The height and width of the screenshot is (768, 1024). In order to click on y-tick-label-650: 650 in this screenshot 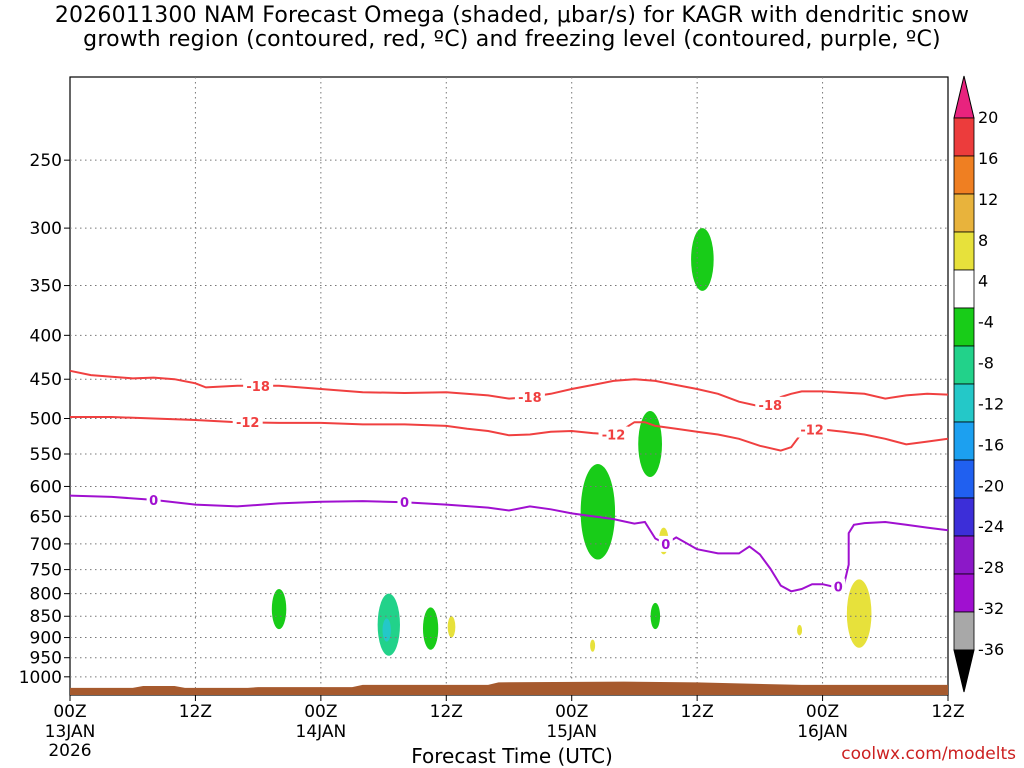, I will do `click(46, 517)`.